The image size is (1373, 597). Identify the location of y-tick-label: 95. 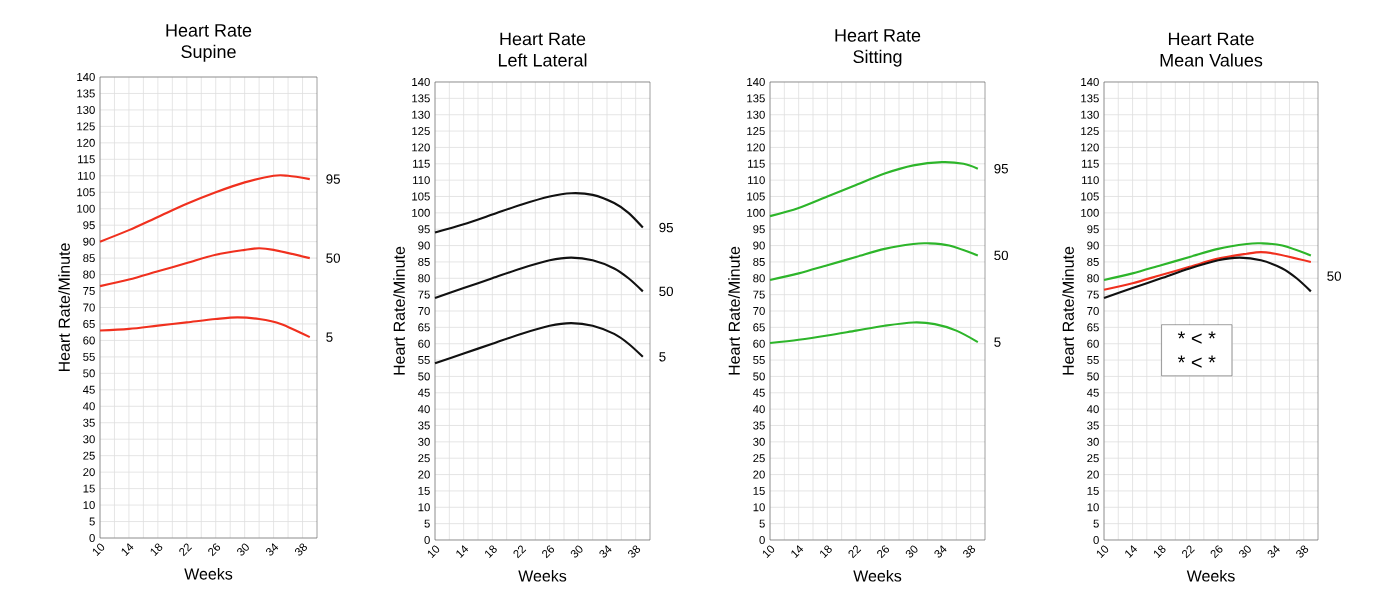
(759, 229).